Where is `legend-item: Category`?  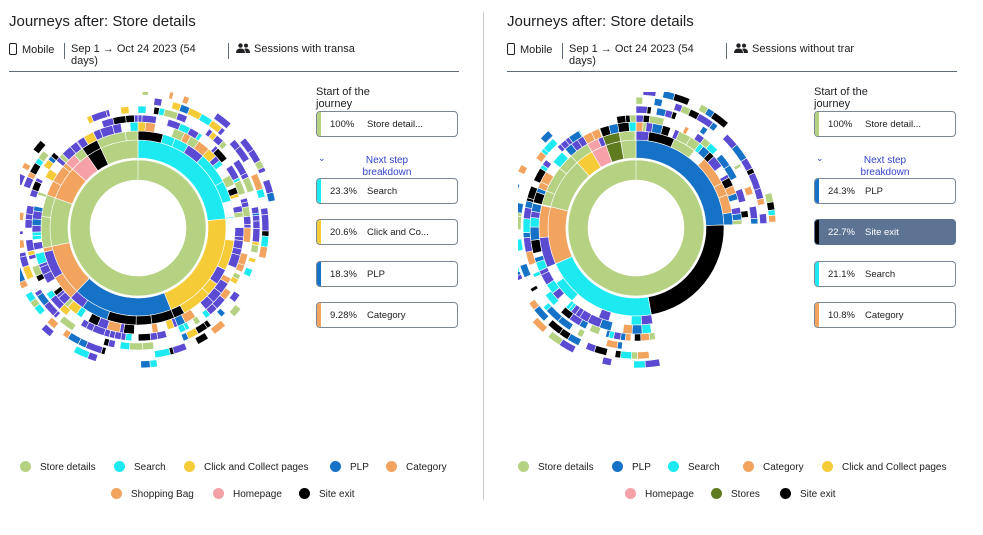 legend-item: Category is located at coordinates (773, 467).